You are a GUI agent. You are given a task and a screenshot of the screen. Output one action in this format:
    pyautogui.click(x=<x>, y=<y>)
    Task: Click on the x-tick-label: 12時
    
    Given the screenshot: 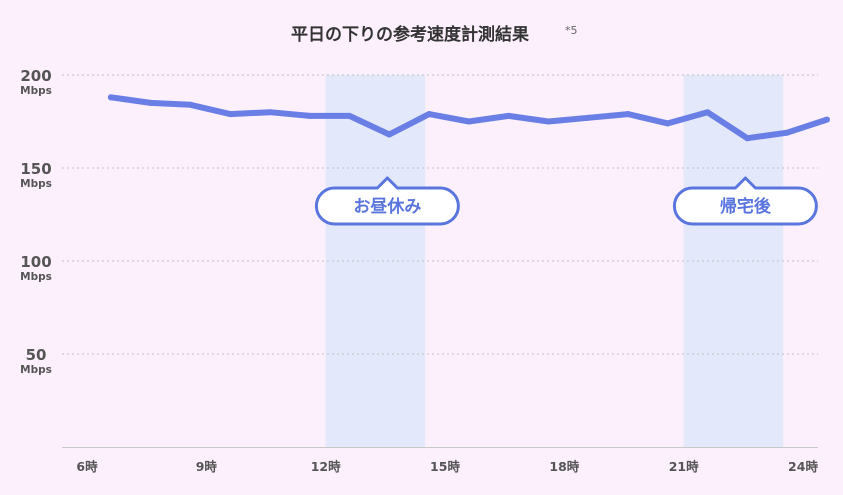 What is the action you would take?
    pyautogui.click(x=326, y=466)
    